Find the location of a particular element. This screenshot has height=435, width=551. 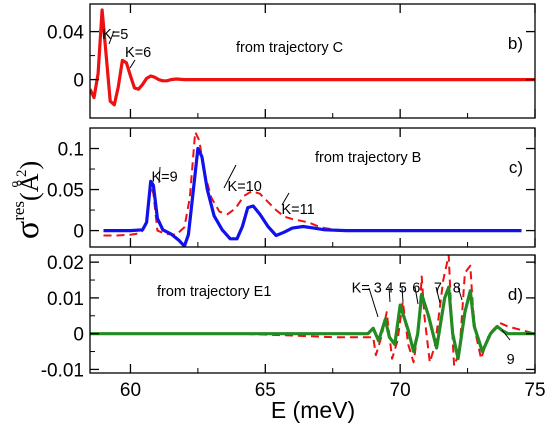

y-axis-label: σres(Åo 2) is located at coordinates (26, 200).